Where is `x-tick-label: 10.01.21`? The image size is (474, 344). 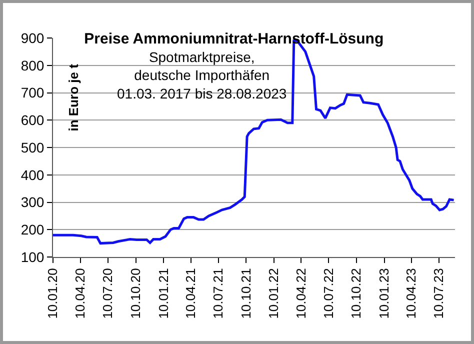
x-tick-label: 10.01.21 is located at coordinates (163, 293).